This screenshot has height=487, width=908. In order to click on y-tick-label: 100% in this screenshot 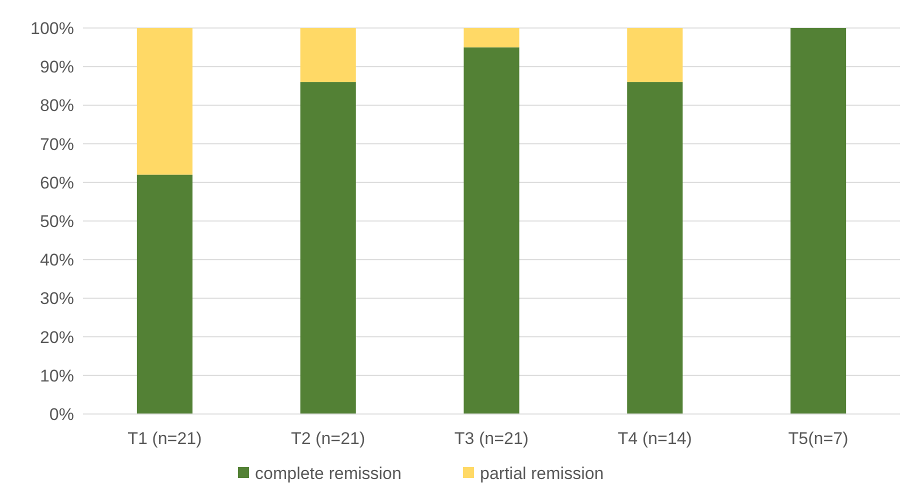, I will do `click(52, 28)`.